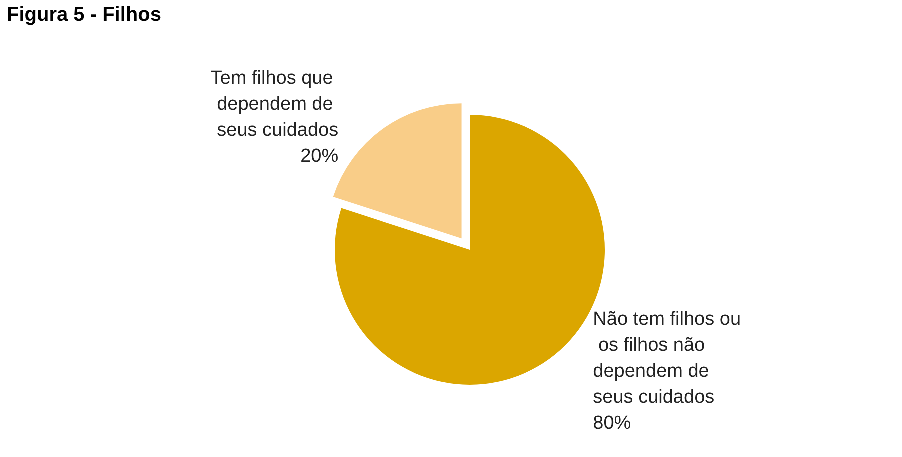 This screenshot has width=902, height=457. What do you see at coordinates (84, 15) in the screenshot?
I see `chart-title: Figura 5 - Filhos` at bounding box center [84, 15].